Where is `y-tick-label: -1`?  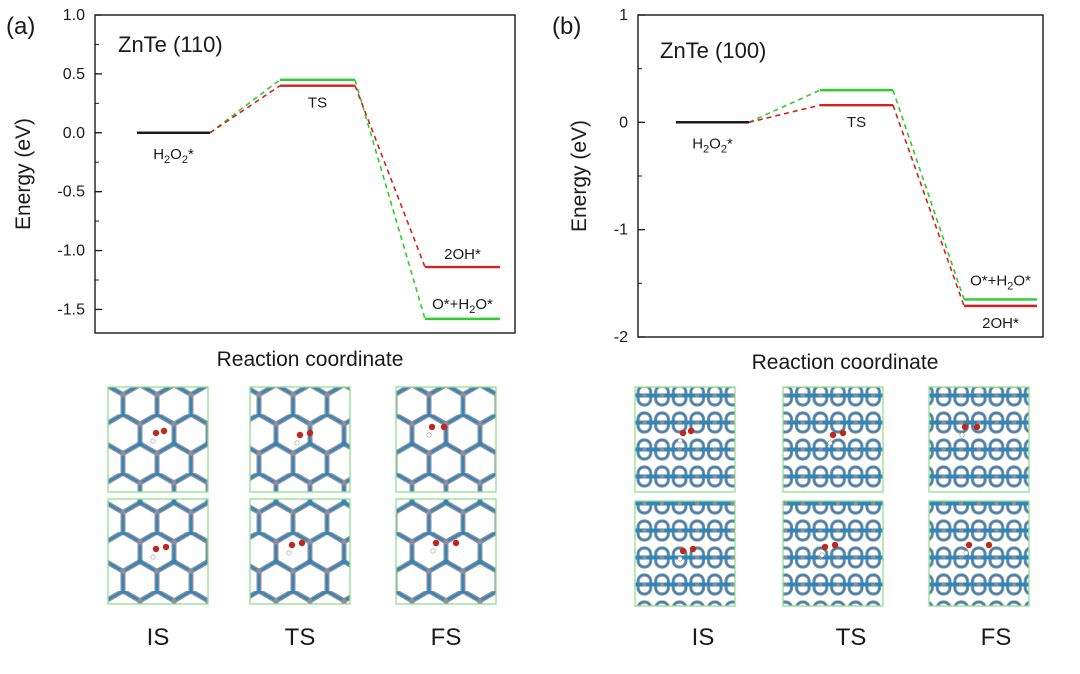 y-tick-label: -1 is located at coordinates (621, 230).